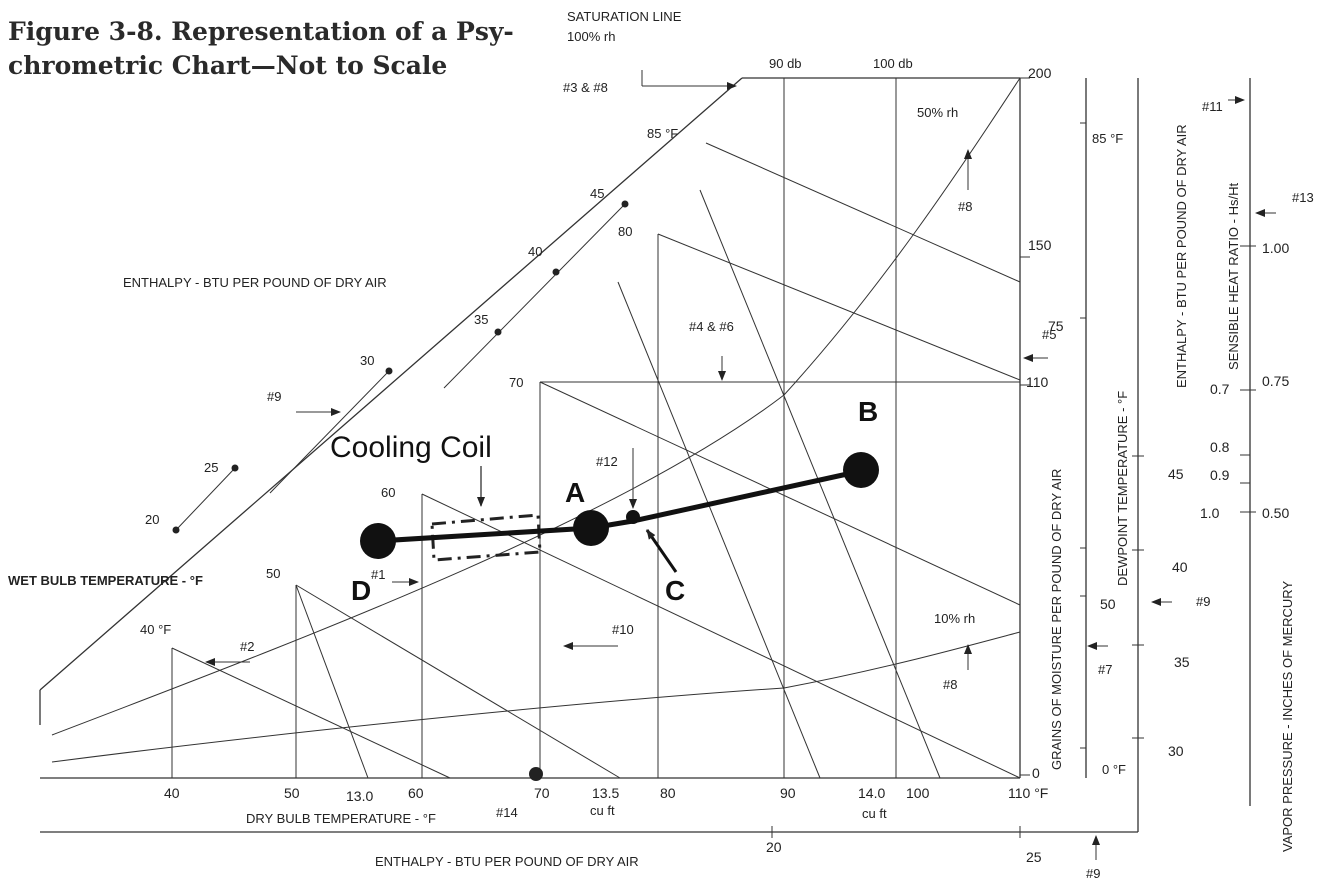 Image resolution: width=1331 pixels, height=882 pixels. I want to click on point-c-label: C, so click(675, 590).